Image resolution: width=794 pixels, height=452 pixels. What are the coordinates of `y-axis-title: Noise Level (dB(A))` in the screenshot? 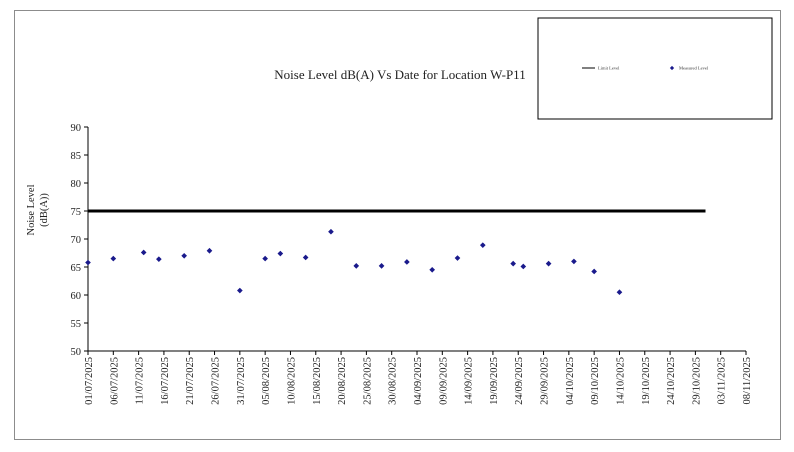 It's located at (38, 209).